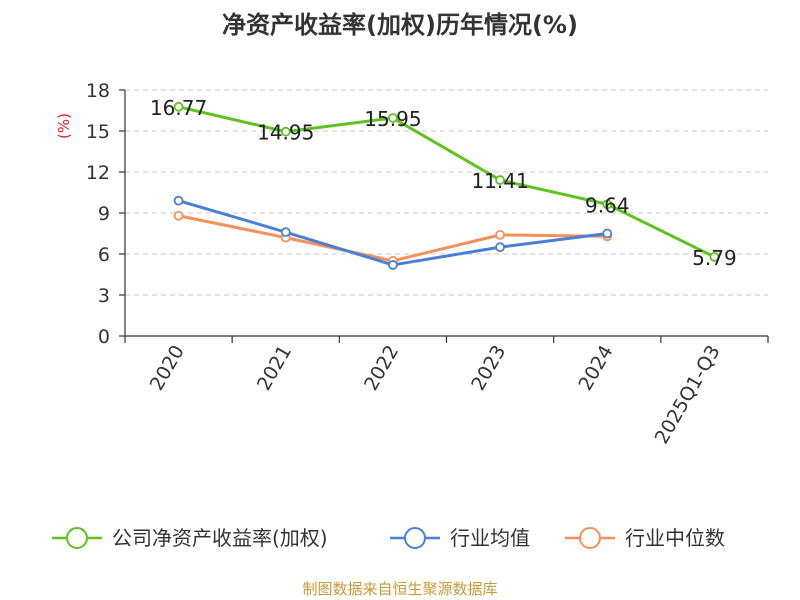  Describe the element at coordinates (220, 538) in the screenshot. I see `legend-label: 公司净资产收益率(加权)` at that location.